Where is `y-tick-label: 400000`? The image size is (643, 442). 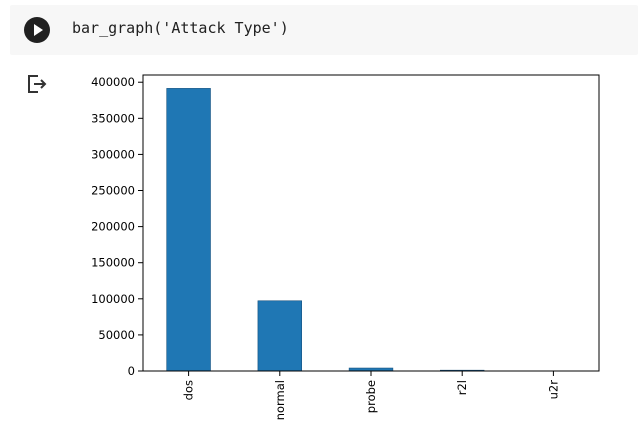
y-tick-label: 400000 is located at coordinates (113, 82).